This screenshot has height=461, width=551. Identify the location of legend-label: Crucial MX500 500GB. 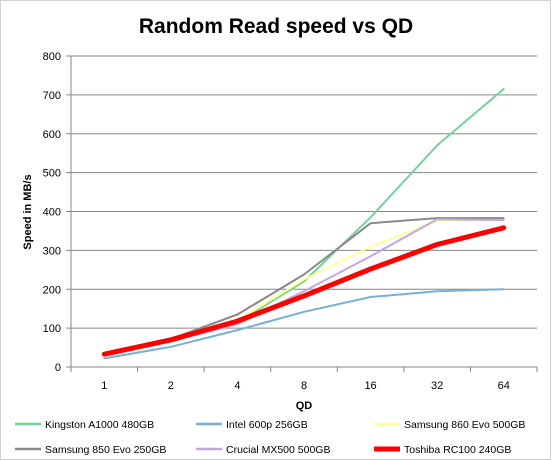
(278, 450).